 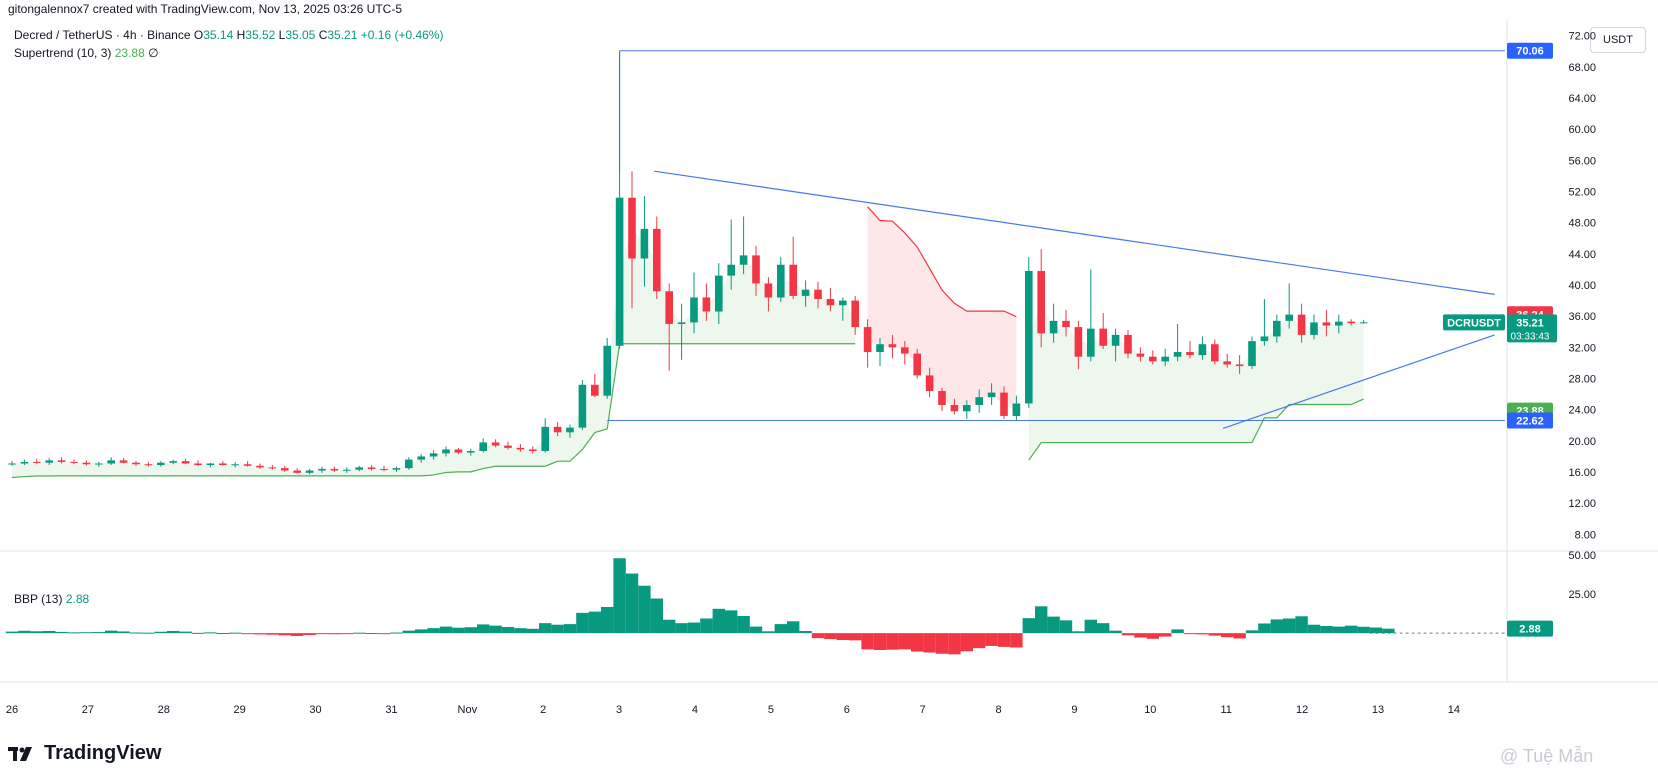 What do you see at coordinates (433, 411) in the screenshot?
I see `supertrend-up-line` at bounding box center [433, 411].